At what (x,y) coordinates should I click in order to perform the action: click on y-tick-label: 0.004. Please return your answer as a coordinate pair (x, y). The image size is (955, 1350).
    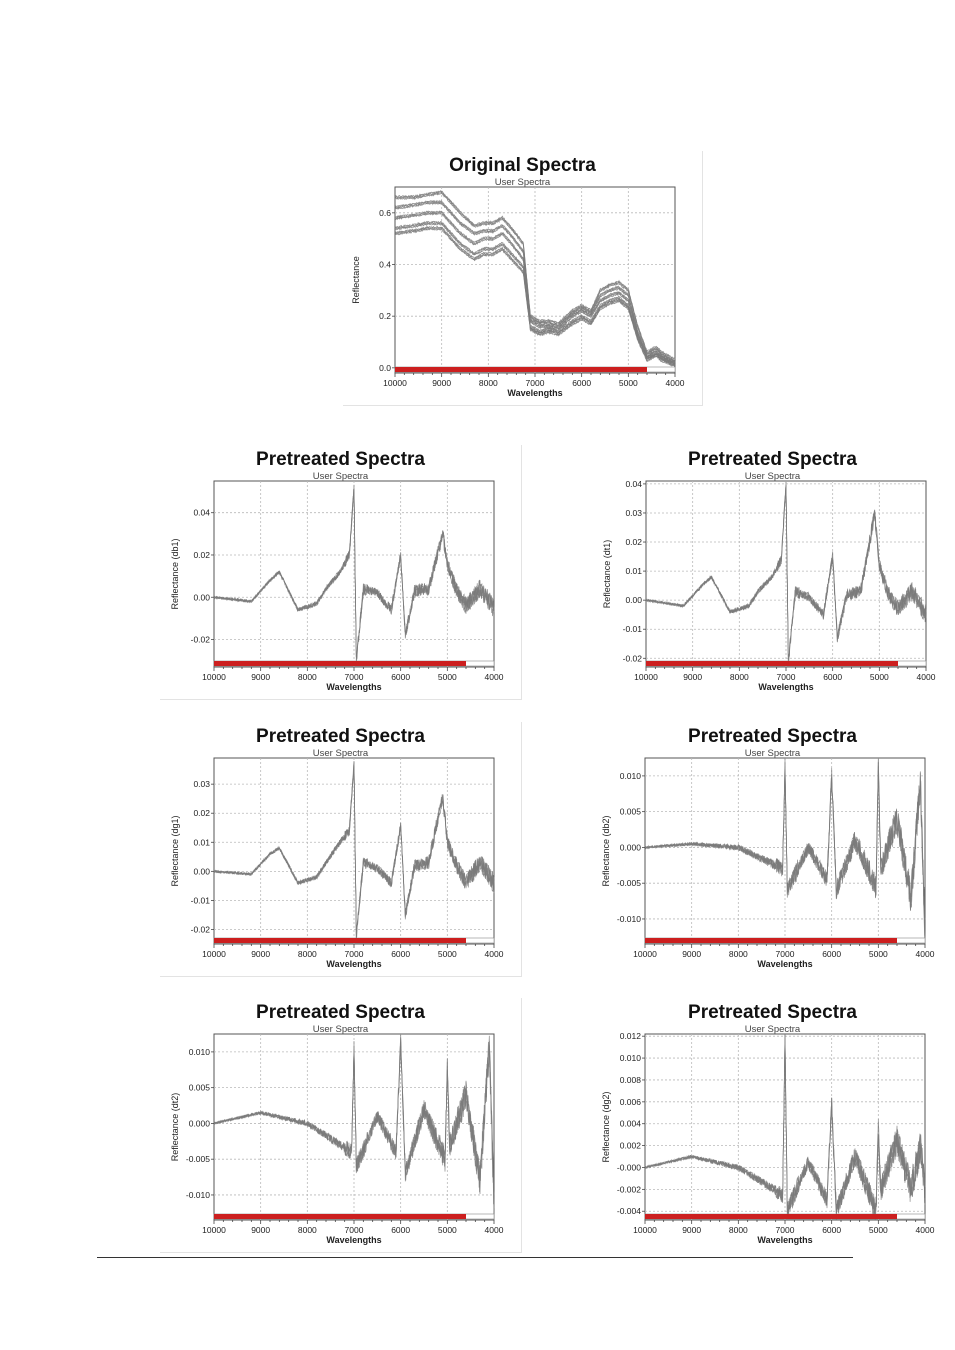
    Looking at the image, I should click on (631, 1124).